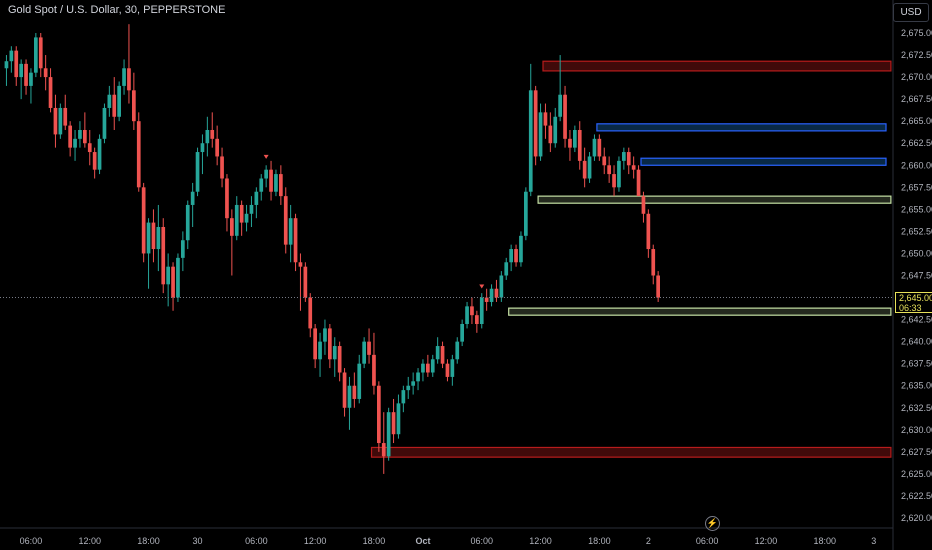 Image resolution: width=932 pixels, height=550 pixels. I want to click on y-tick-label: 2,637.50, so click(916, 364).